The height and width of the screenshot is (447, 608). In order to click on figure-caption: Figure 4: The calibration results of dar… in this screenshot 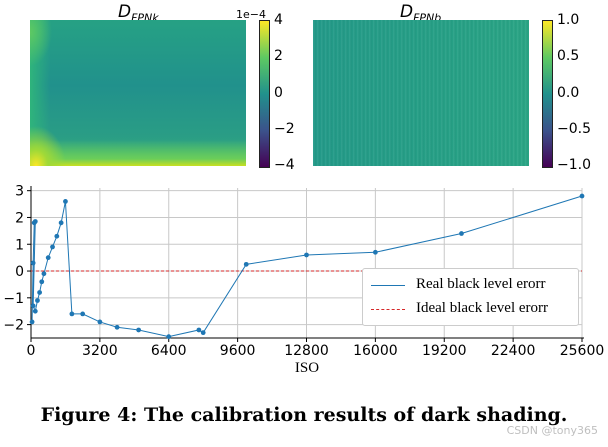, I will do `click(304, 415)`.